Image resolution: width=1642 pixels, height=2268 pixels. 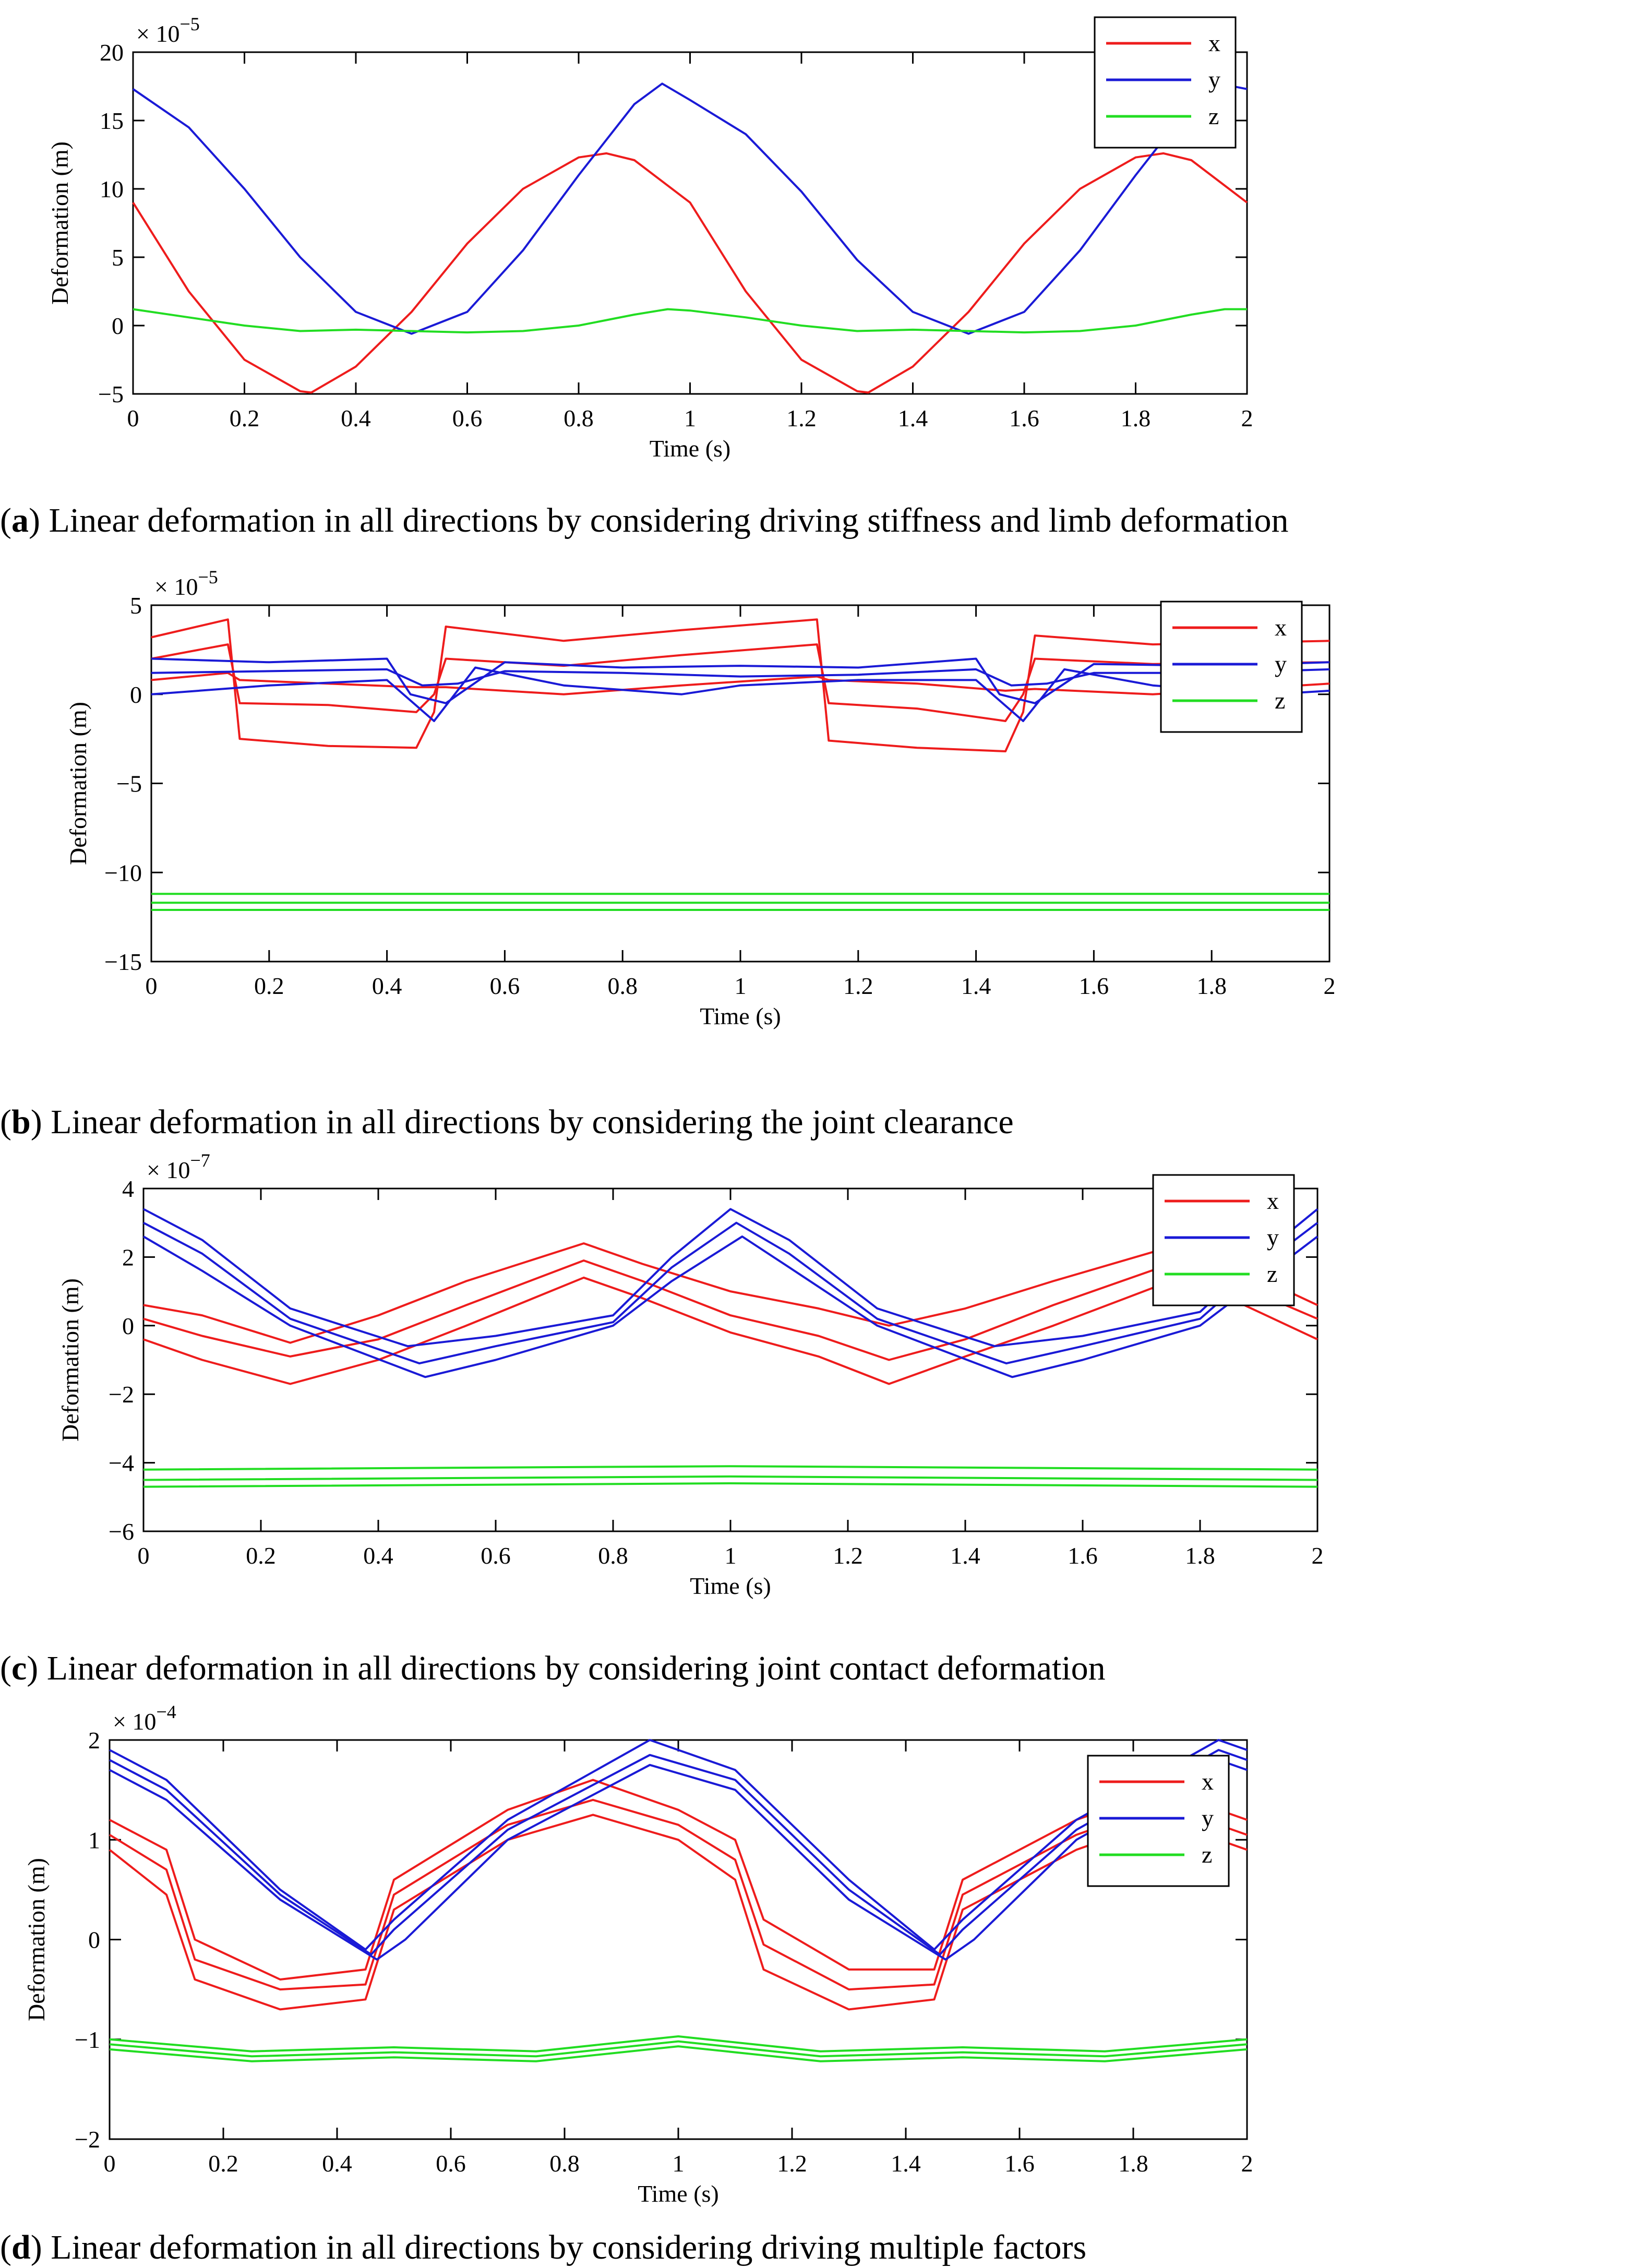 What do you see at coordinates (111, 394) in the screenshot?
I see `y-tick-label: −5` at bounding box center [111, 394].